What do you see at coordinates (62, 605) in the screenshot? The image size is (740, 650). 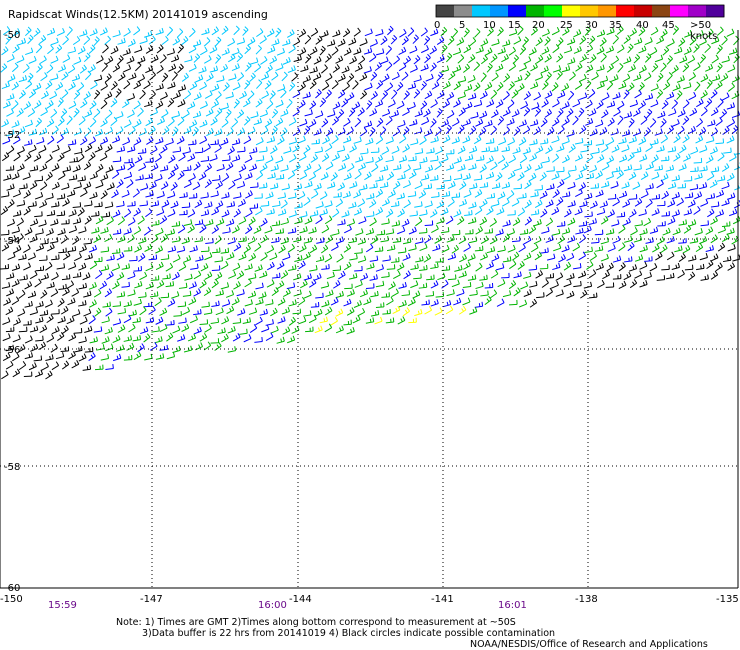 I see `time-label: 15:59` at bounding box center [62, 605].